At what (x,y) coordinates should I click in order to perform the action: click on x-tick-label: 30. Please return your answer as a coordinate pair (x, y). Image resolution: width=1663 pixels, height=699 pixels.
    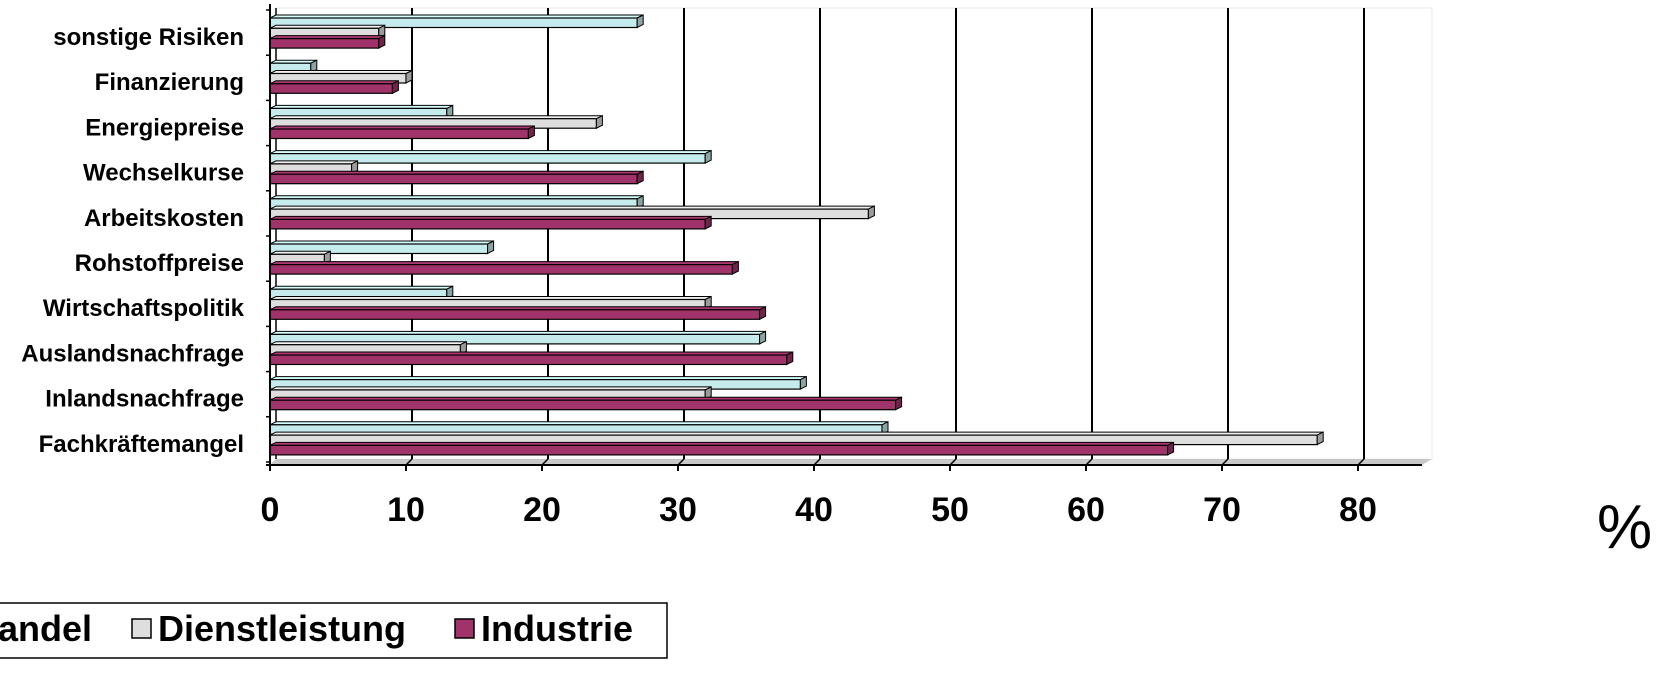
    Looking at the image, I should click on (678, 510).